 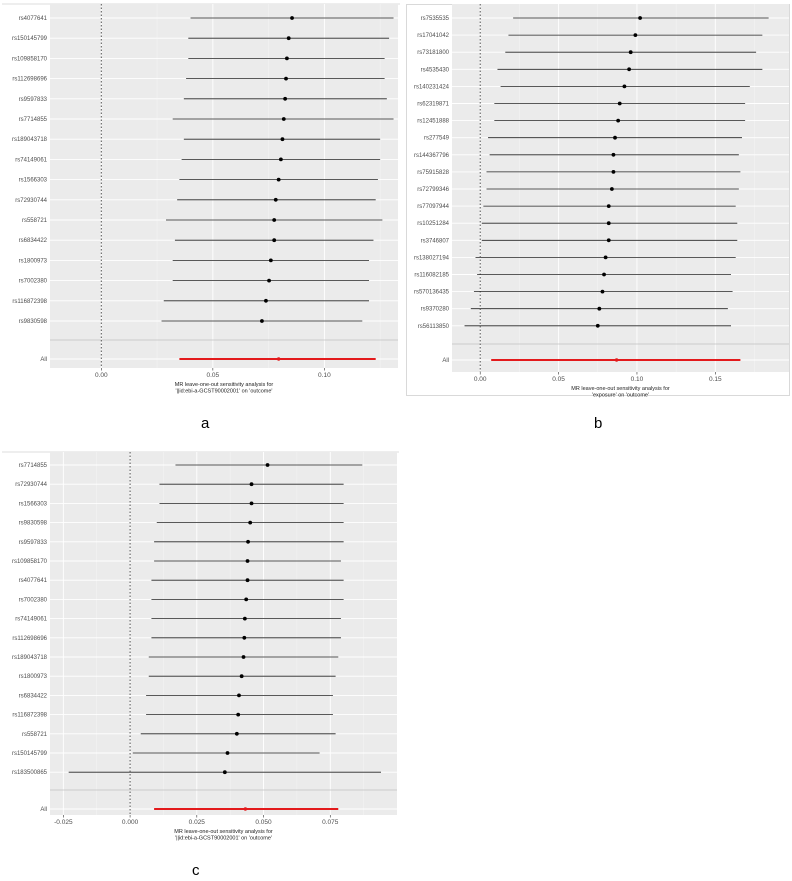 What do you see at coordinates (433, 36) in the screenshot?
I see `snp-label: rs17041042` at bounding box center [433, 36].